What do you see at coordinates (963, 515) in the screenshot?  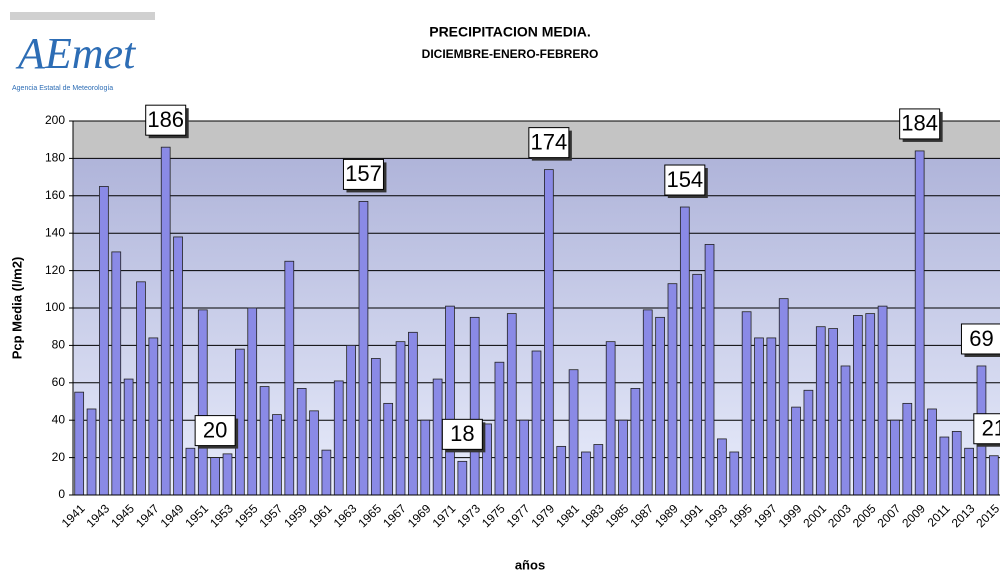 I see `x-tick-label: 2013` at bounding box center [963, 515].